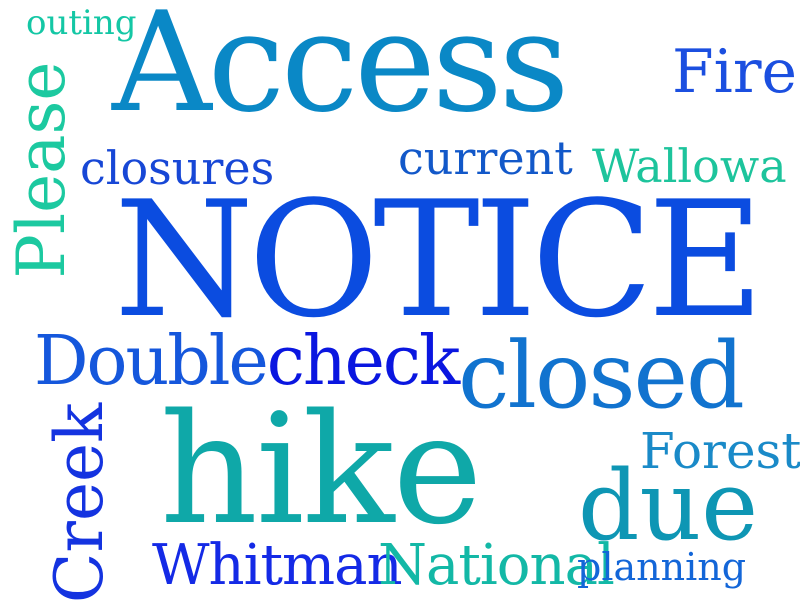 This screenshot has height=600, width=800. What do you see at coordinates (668, 506) in the screenshot?
I see `word-due: due` at bounding box center [668, 506].